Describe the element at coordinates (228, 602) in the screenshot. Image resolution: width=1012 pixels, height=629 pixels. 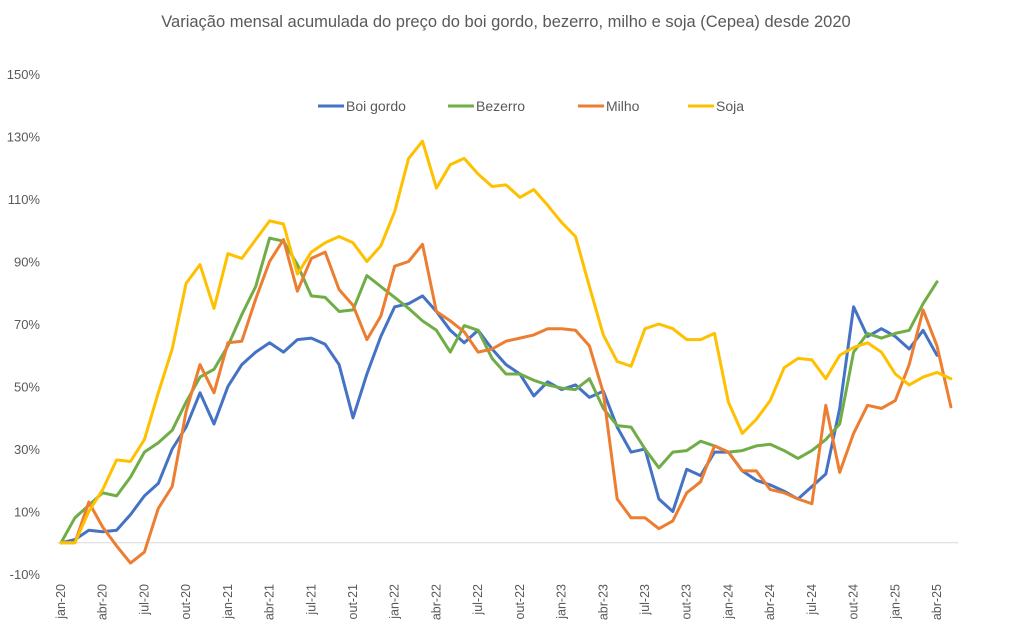
I see `x-tick-label: jan-21` at that location.